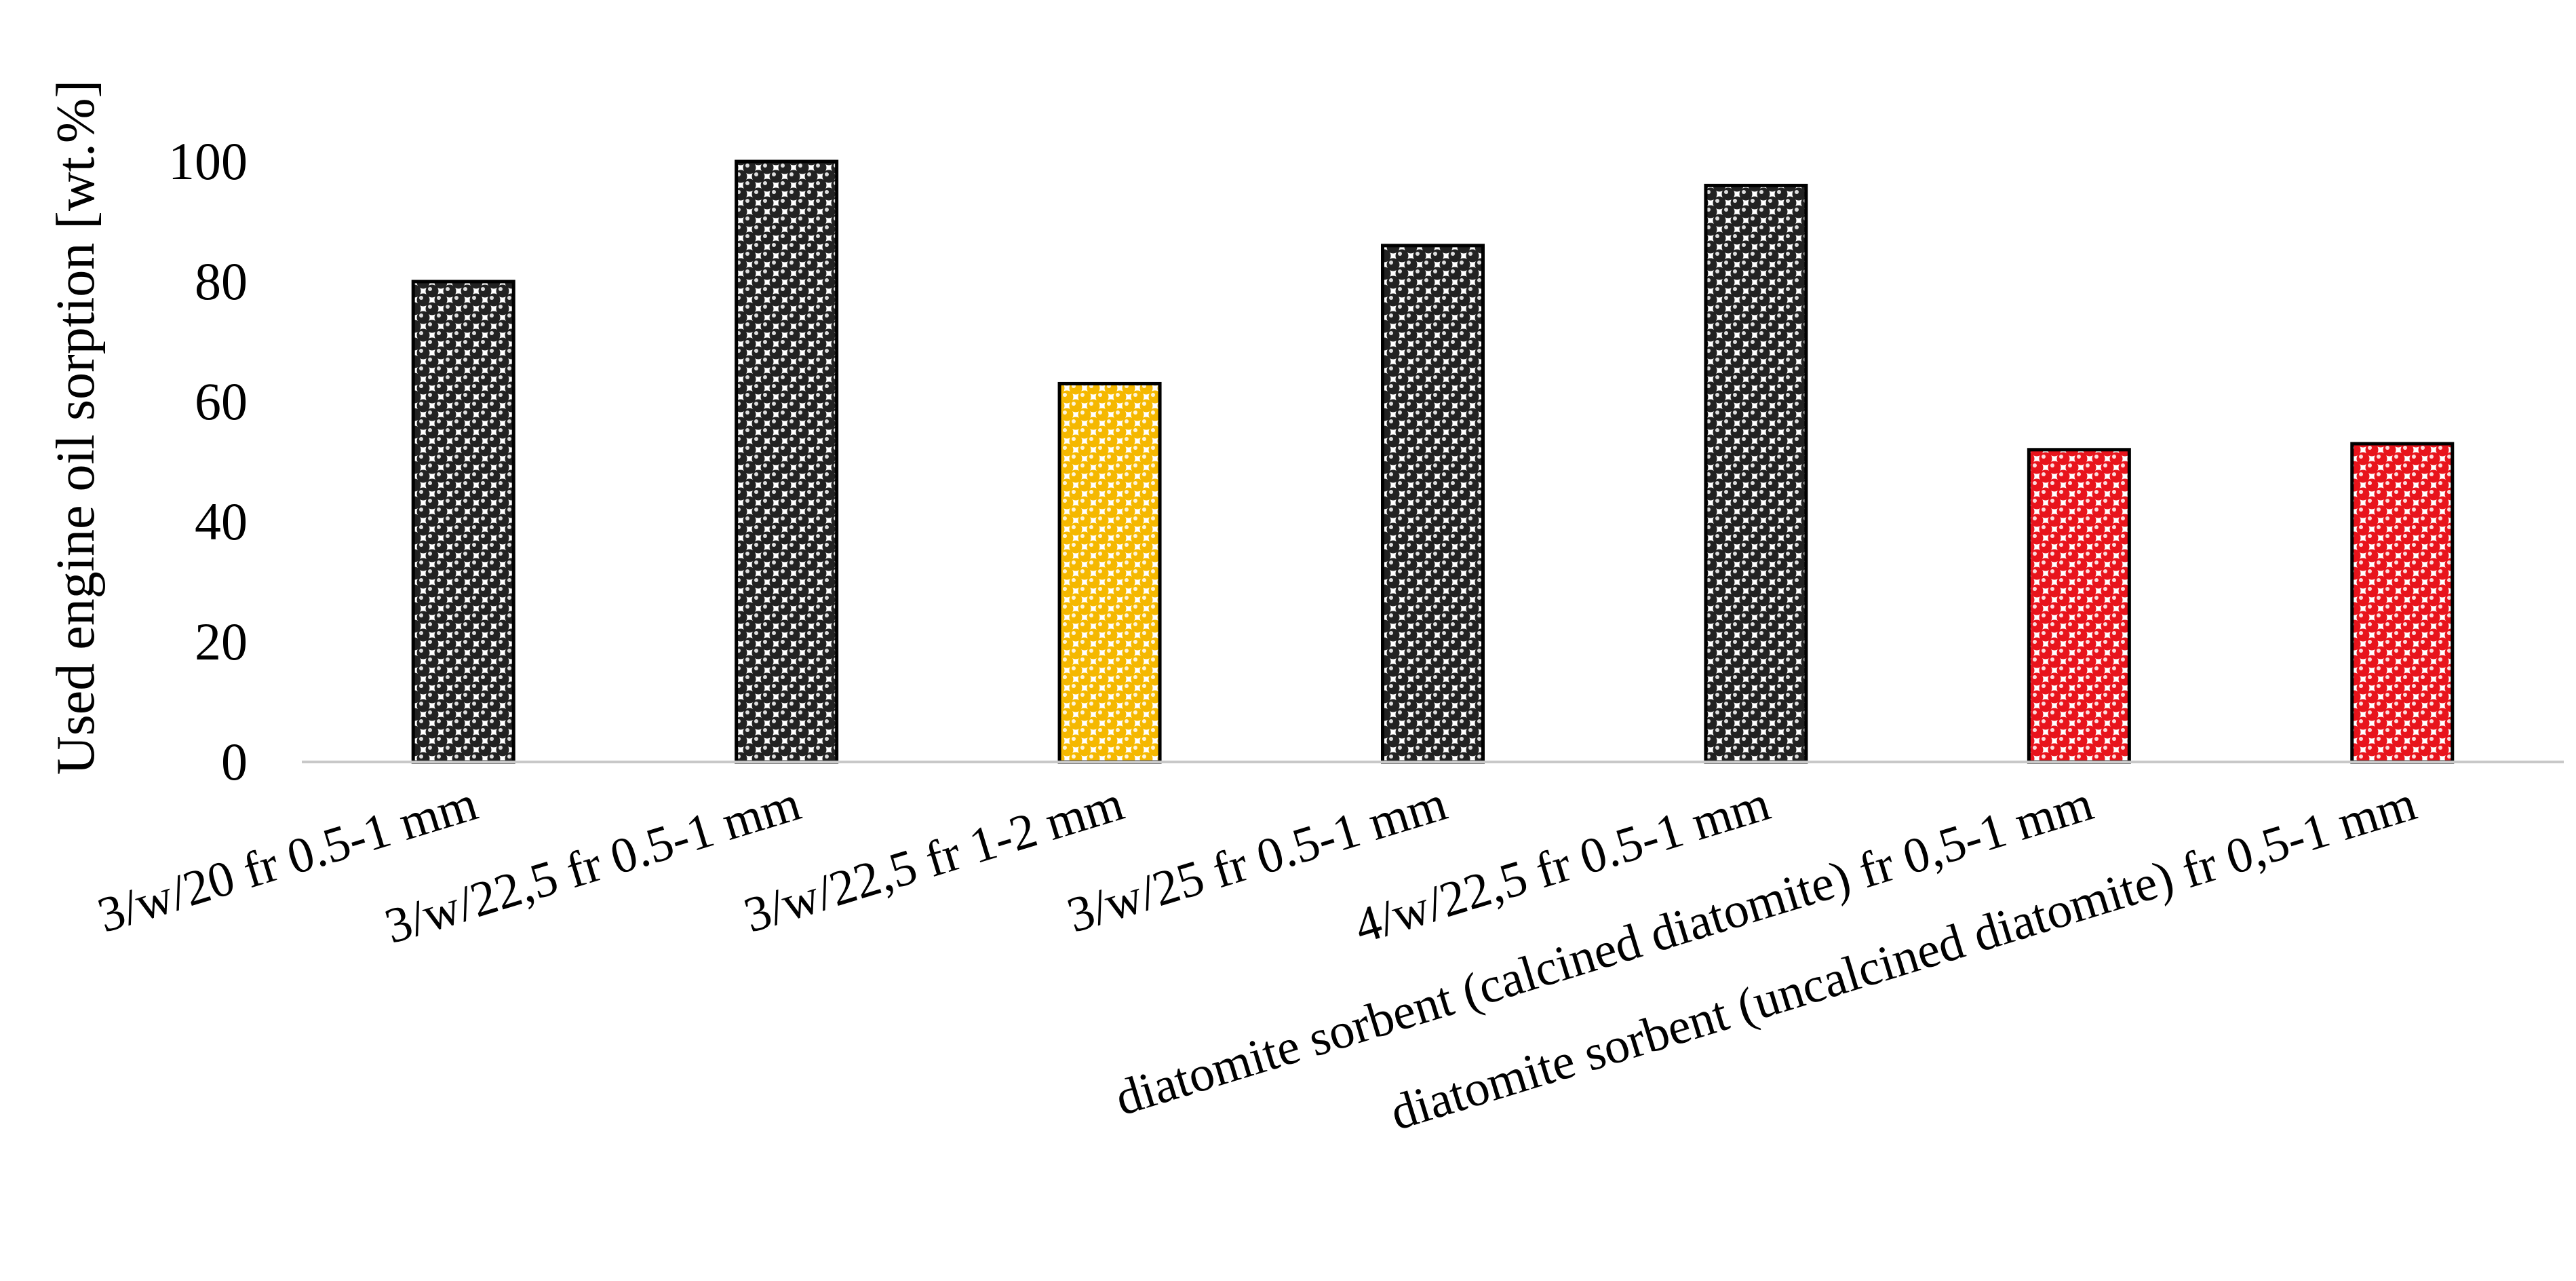 The width and height of the screenshot is (2576, 1281). I want to click on y-tick-label: 60, so click(221, 401).